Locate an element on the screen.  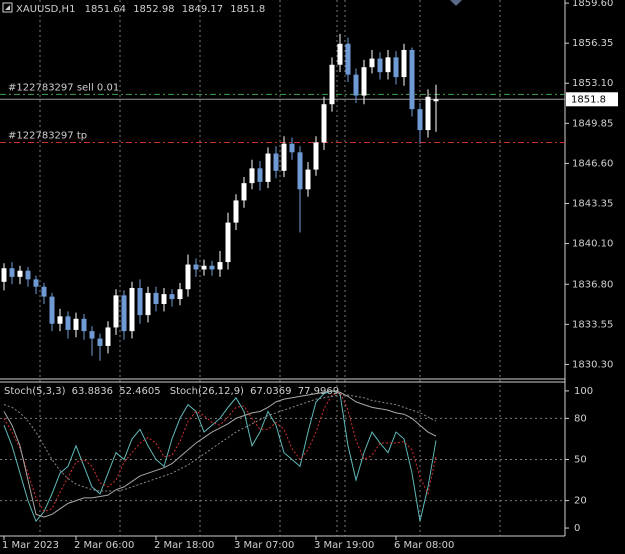
indicator-value: 67.0369 is located at coordinates (270, 391).